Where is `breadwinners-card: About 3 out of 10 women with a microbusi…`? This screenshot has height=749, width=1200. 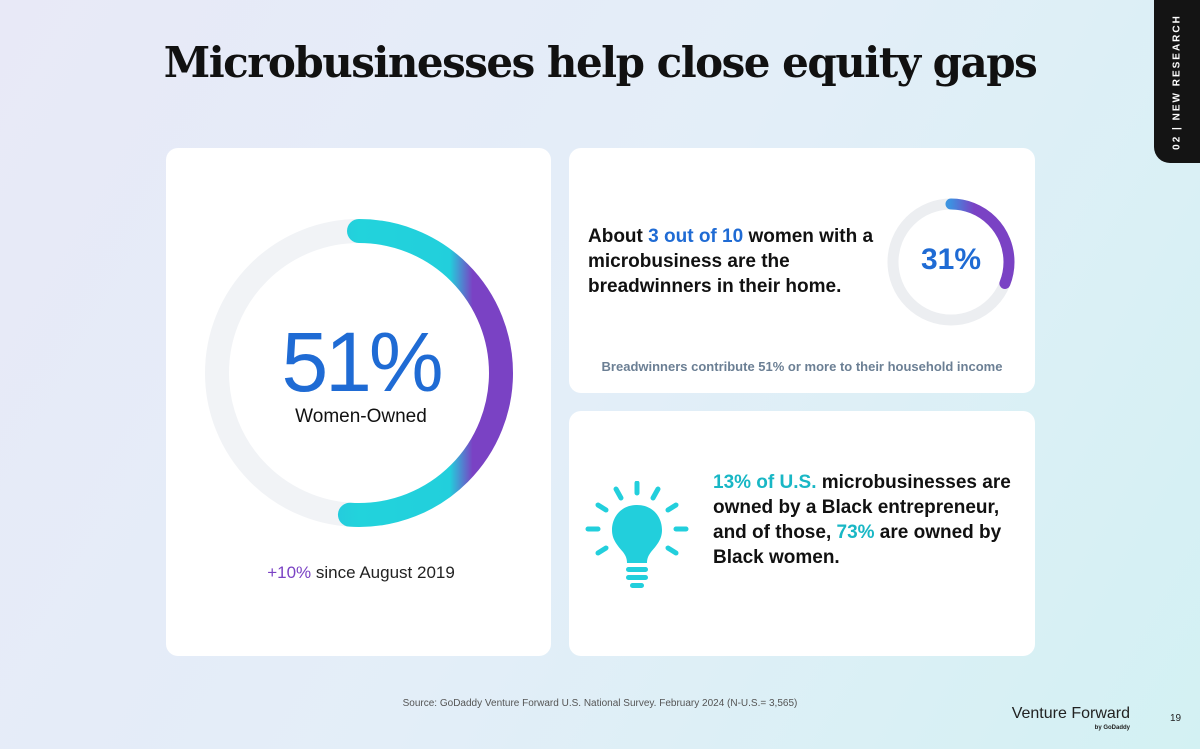 breadwinners-card: About 3 out of 10 women with a microbusi… is located at coordinates (802, 270).